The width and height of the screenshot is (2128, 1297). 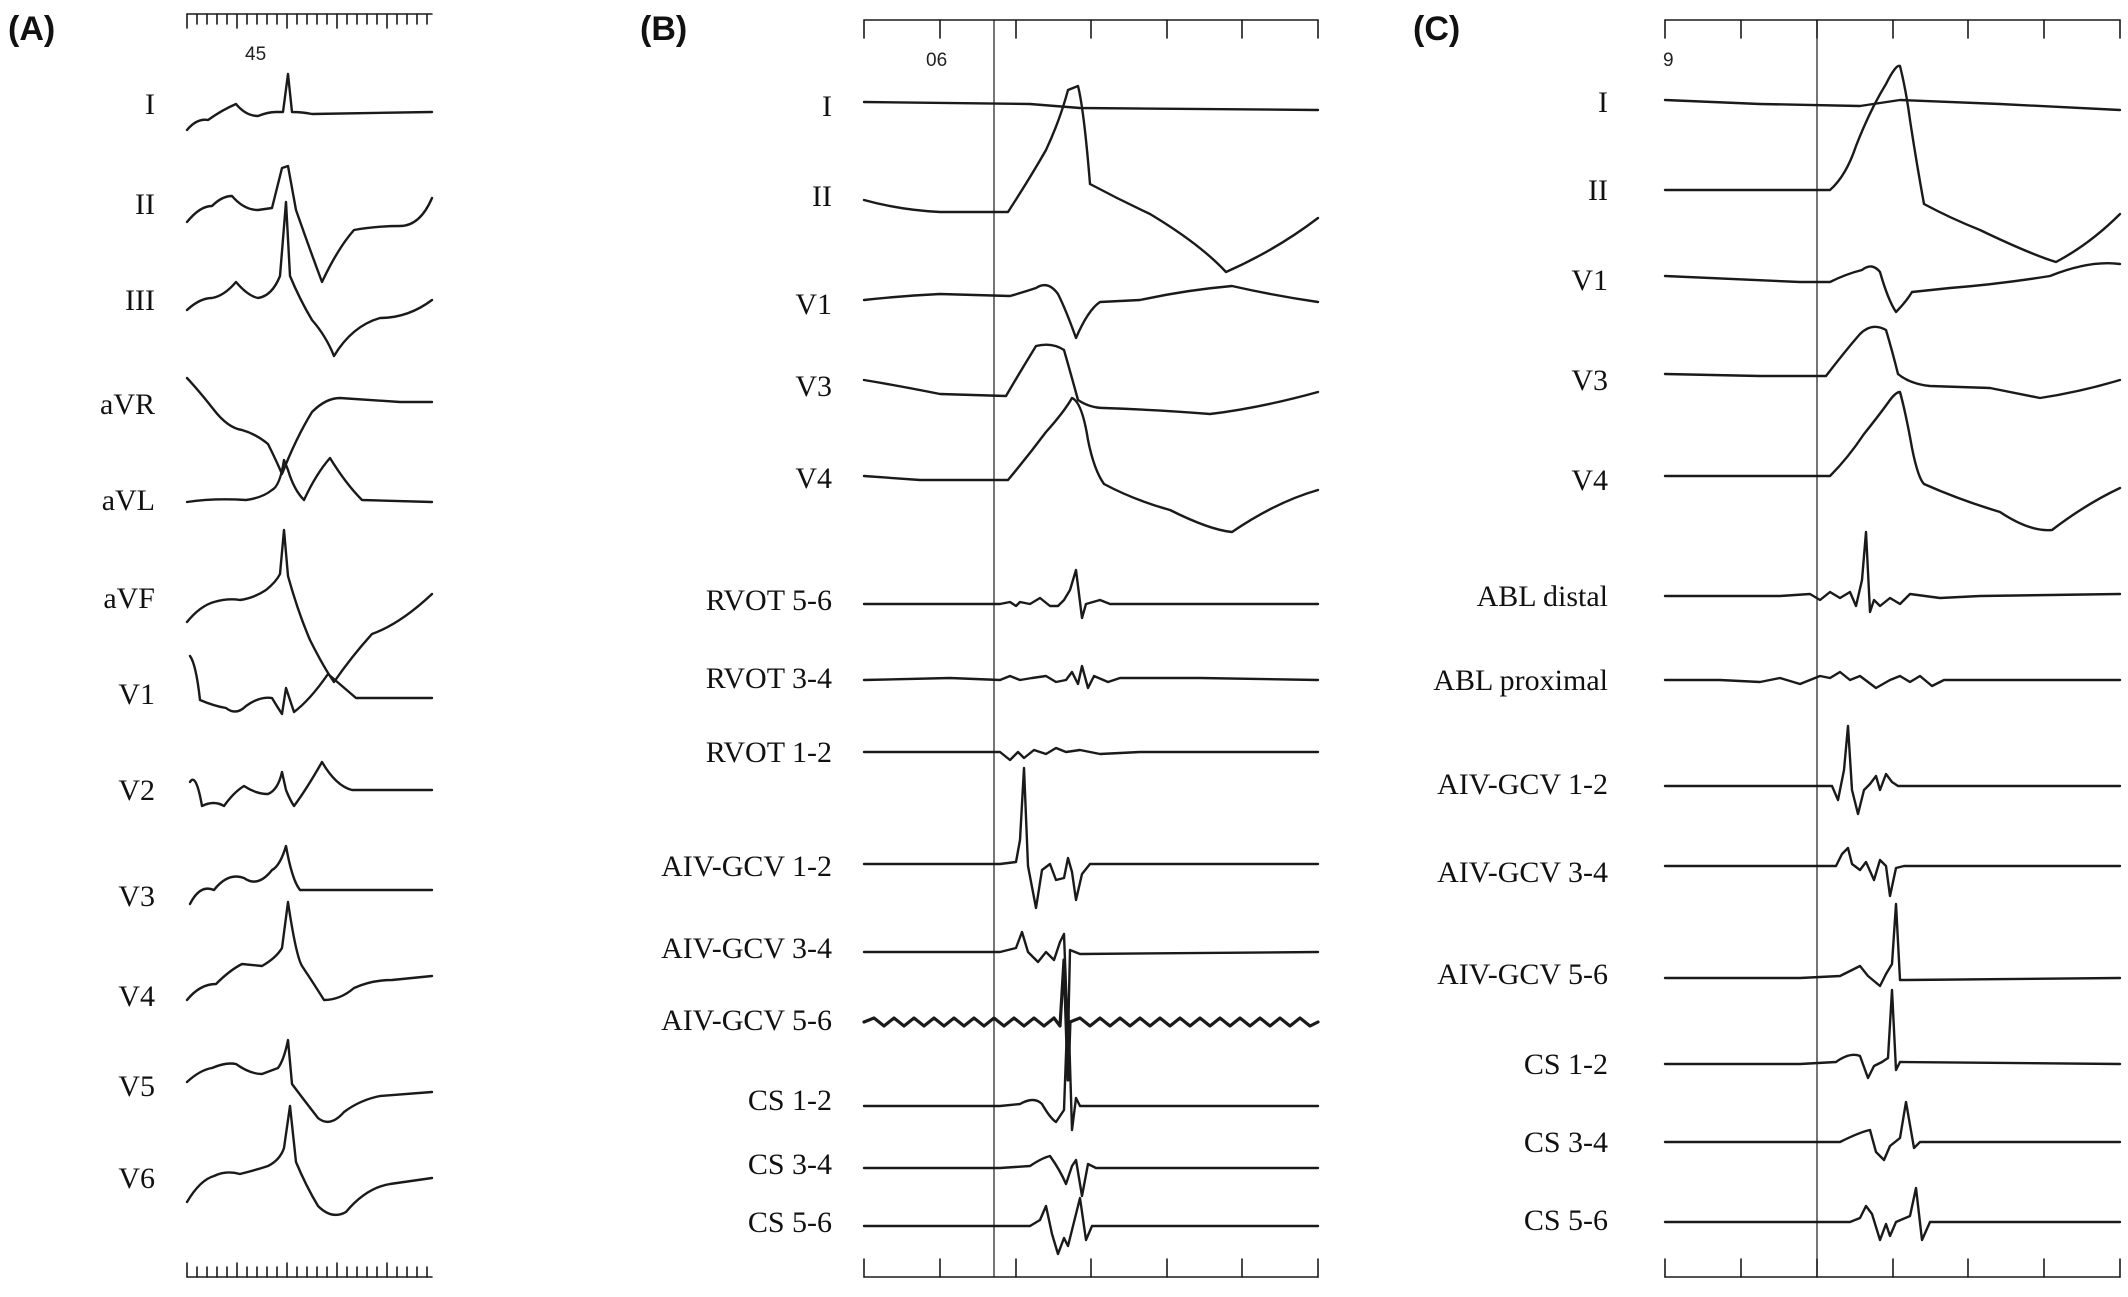 What do you see at coordinates (1565, 1220) in the screenshot?
I see `panel-c-lead-label: CS 5-6` at bounding box center [1565, 1220].